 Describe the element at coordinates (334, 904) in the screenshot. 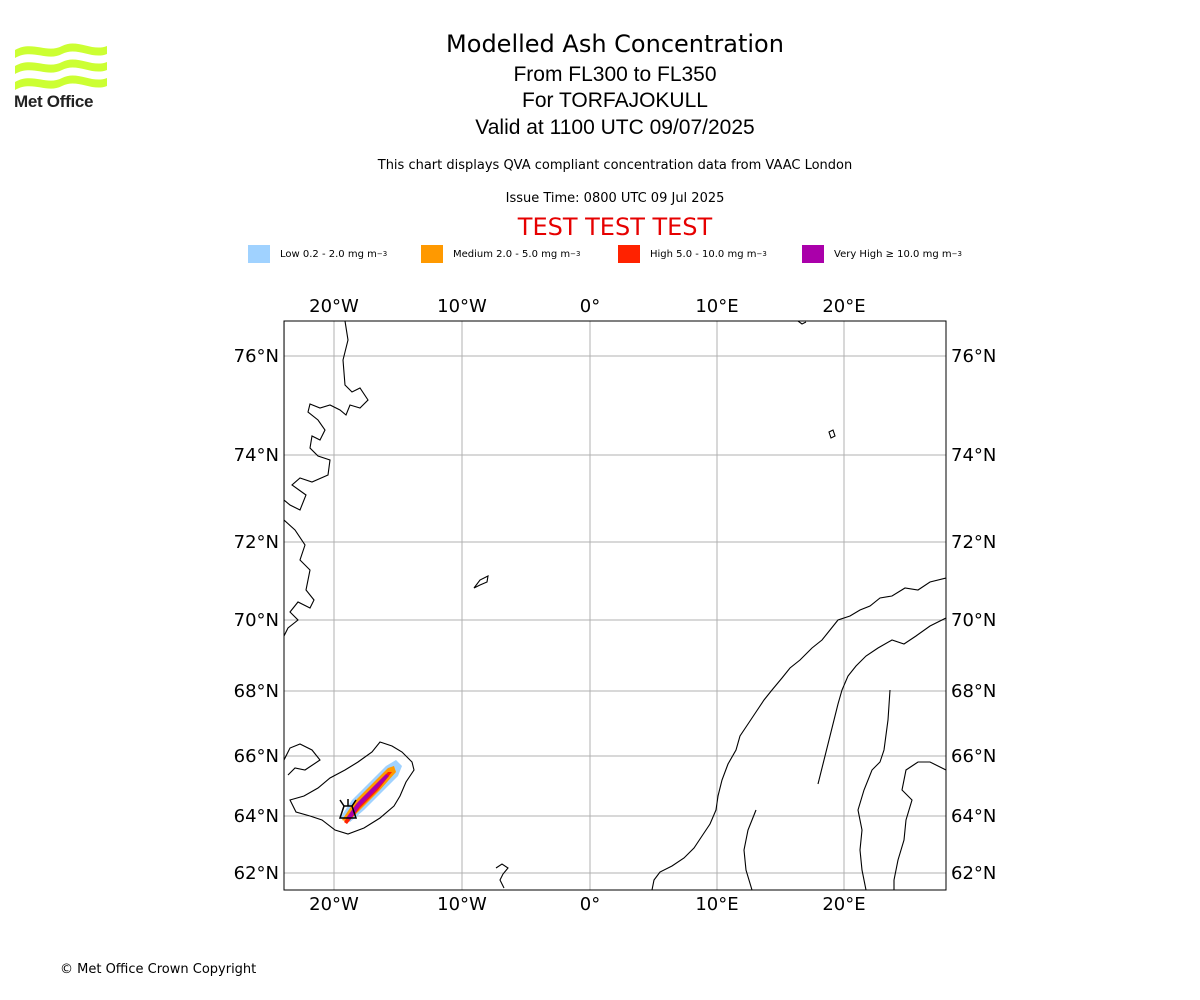

I see `lon-label-bottom-20w: 20°W` at that location.